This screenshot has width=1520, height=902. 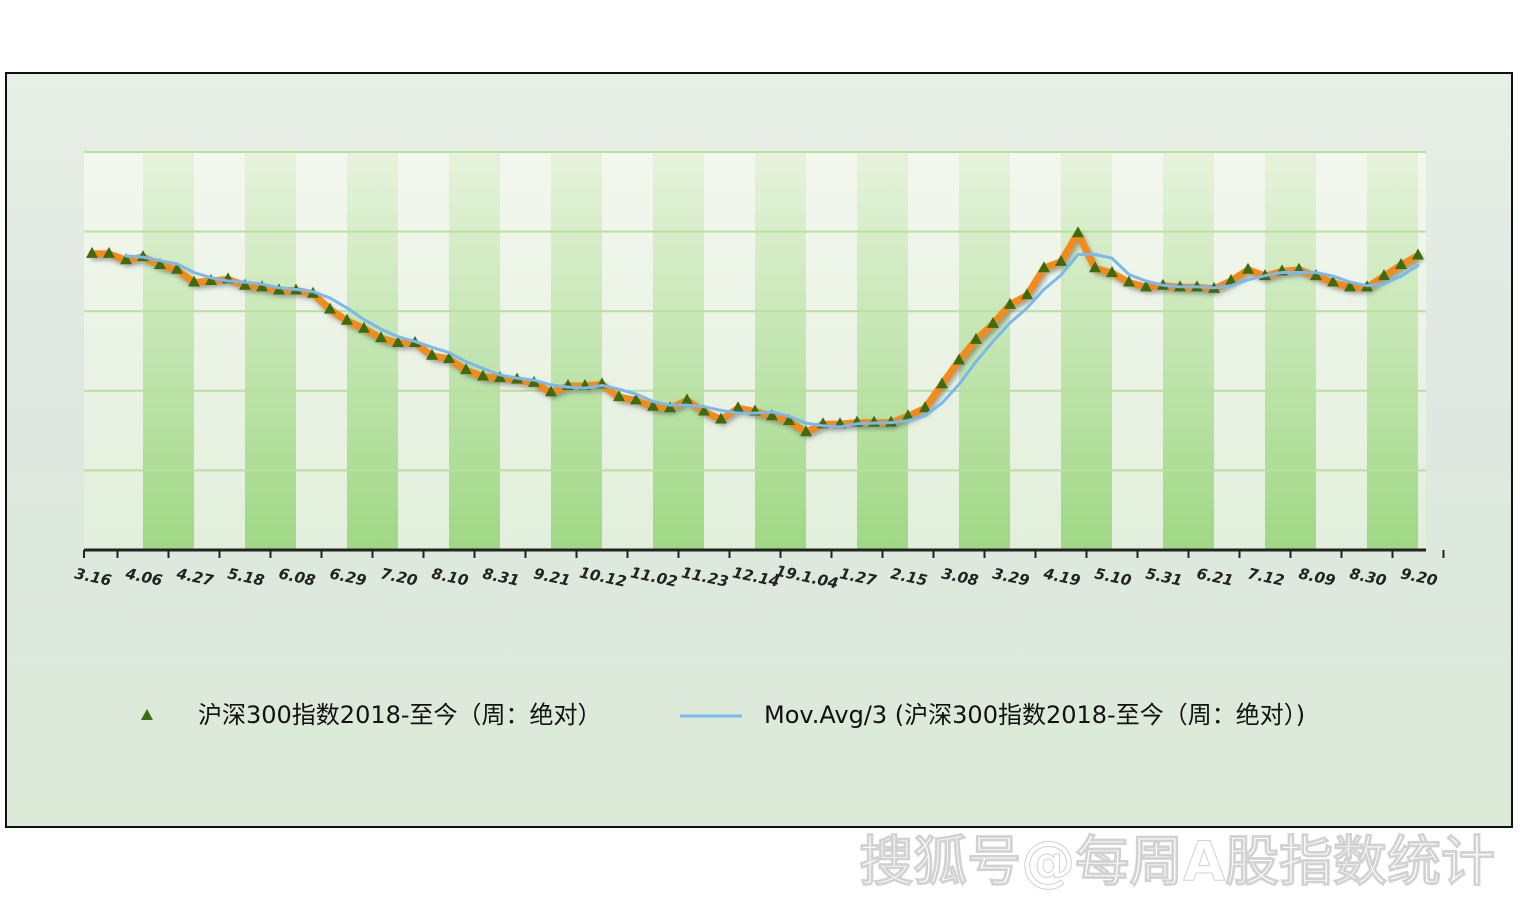 What do you see at coordinates (1177, 861) in the screenshot?
I see `watermark: 搜狐号@每周A股指数统计` at bounding box center [1177, 861].